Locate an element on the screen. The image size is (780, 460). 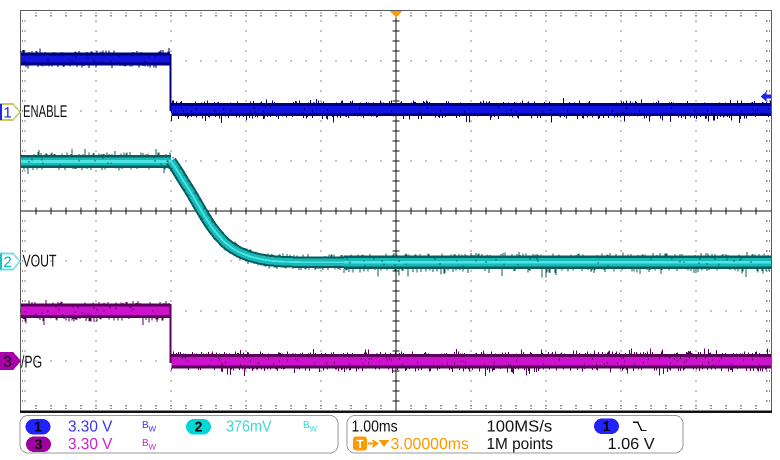
svg-text: 1.06 V is located at coordinates (632, 444).